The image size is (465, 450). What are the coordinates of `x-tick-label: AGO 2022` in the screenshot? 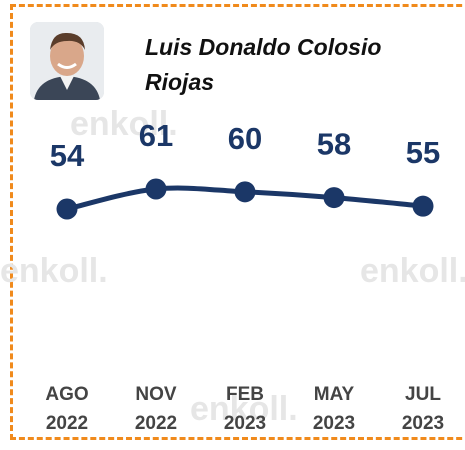 It's located at (67, 409).